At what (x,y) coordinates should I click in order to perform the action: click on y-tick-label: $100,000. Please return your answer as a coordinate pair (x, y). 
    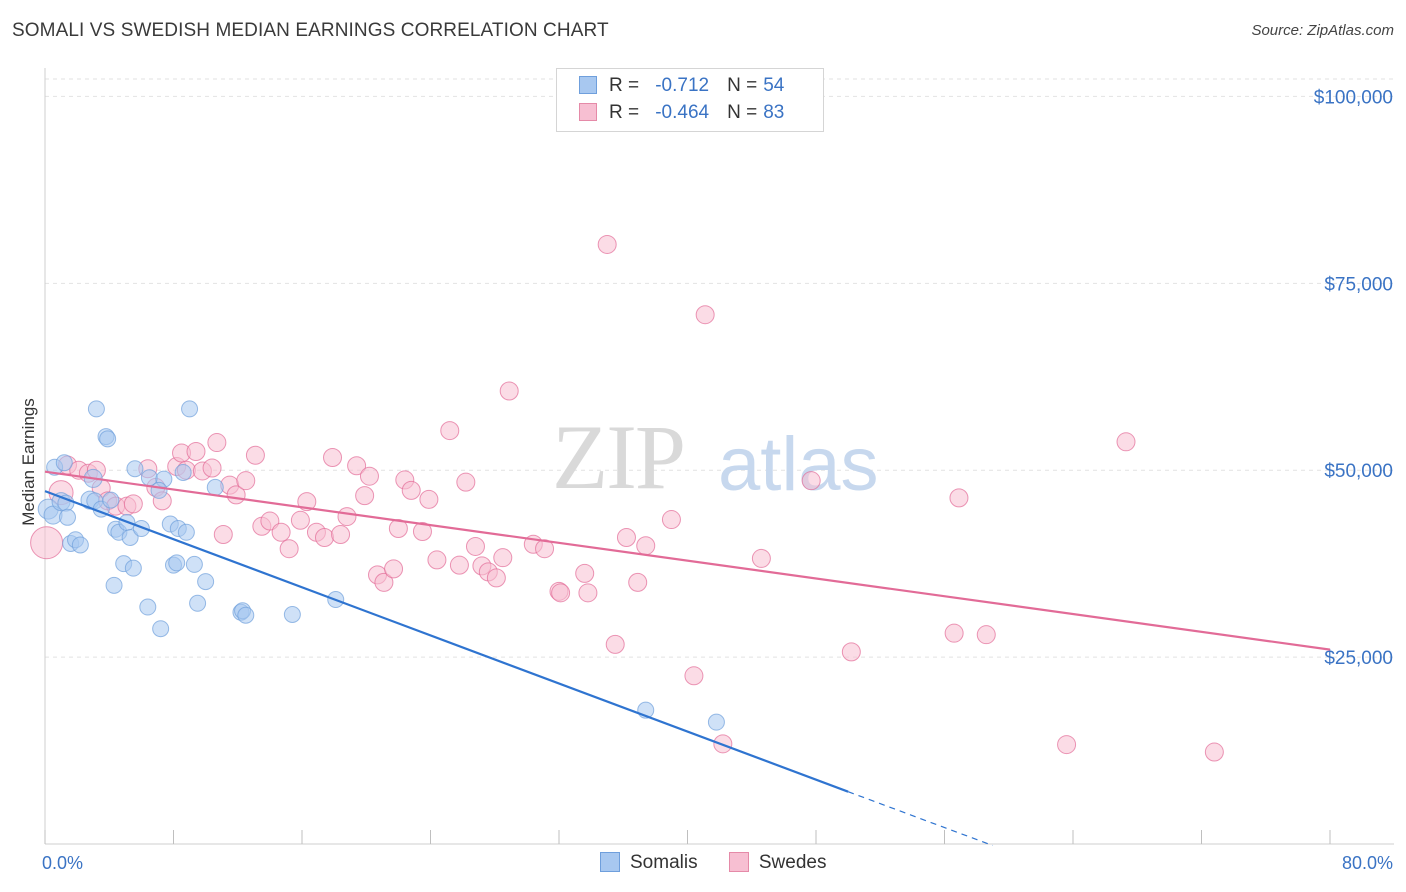
    Looking at the image, I should click on (1353, 97).